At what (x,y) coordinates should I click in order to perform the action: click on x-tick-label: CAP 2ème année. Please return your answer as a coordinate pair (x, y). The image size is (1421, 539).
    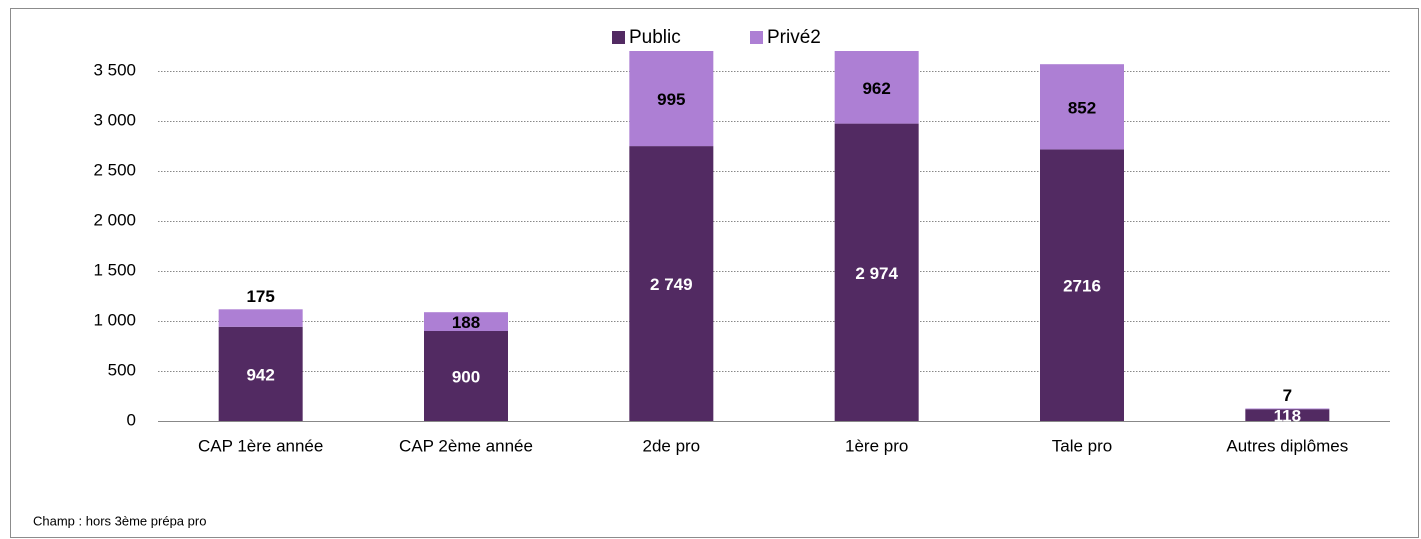
    Looking at the image, I should click on (466, 445).